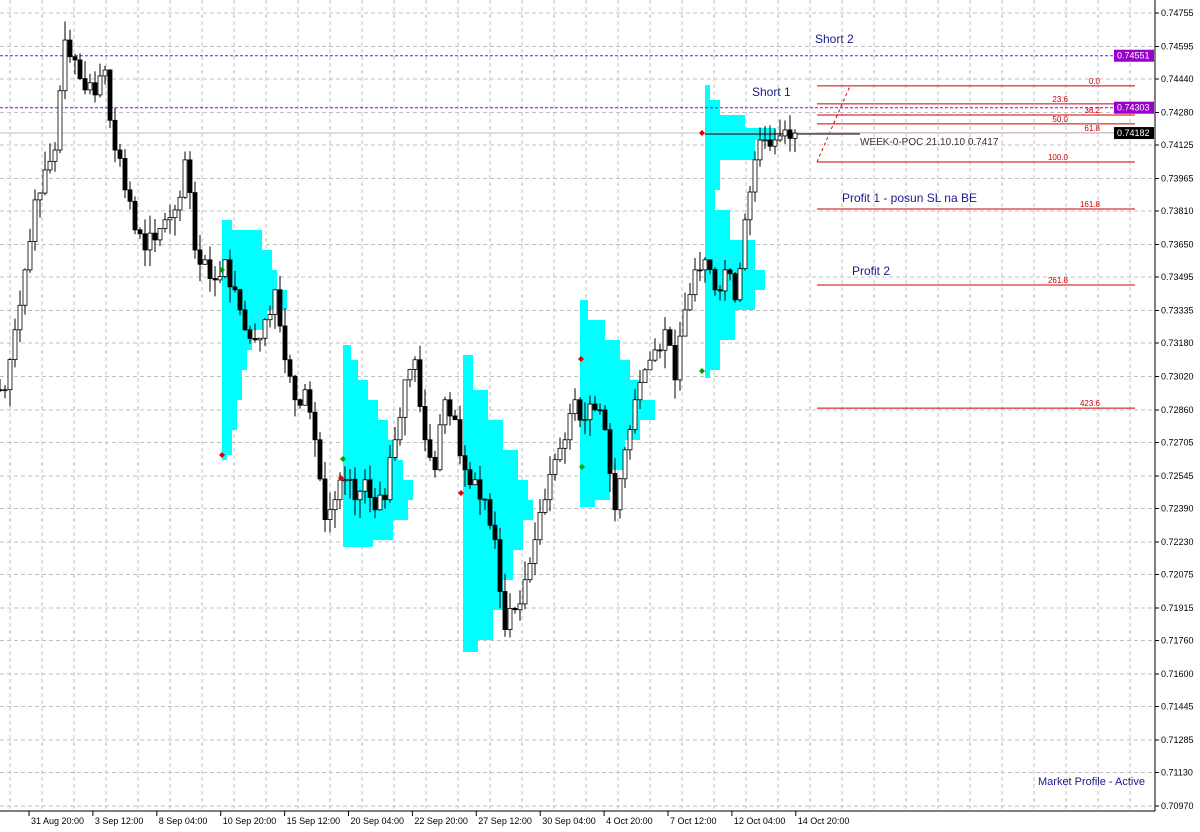 This screenshot has width=1200, height=832. What do you see at coordinates (1095, 81) in the screenshot?
I see `fib-level-label: 0.0` at bounding box center [1095, 81].